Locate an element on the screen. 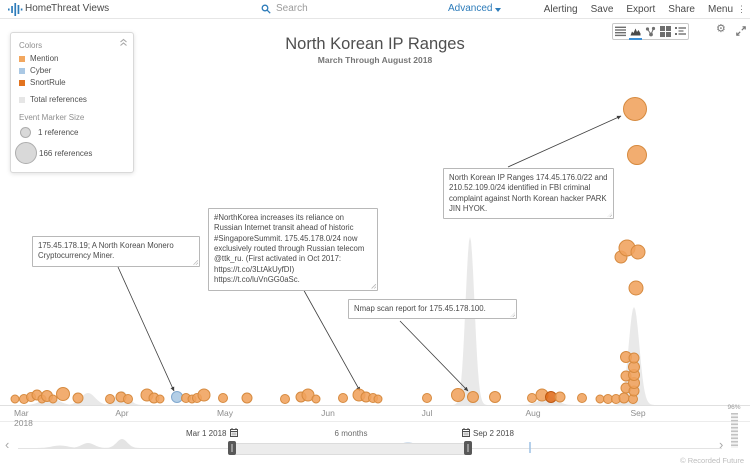 The width and height of the screenshot is (750, 469). slider-selected-range is located at coordinates (351, 449).